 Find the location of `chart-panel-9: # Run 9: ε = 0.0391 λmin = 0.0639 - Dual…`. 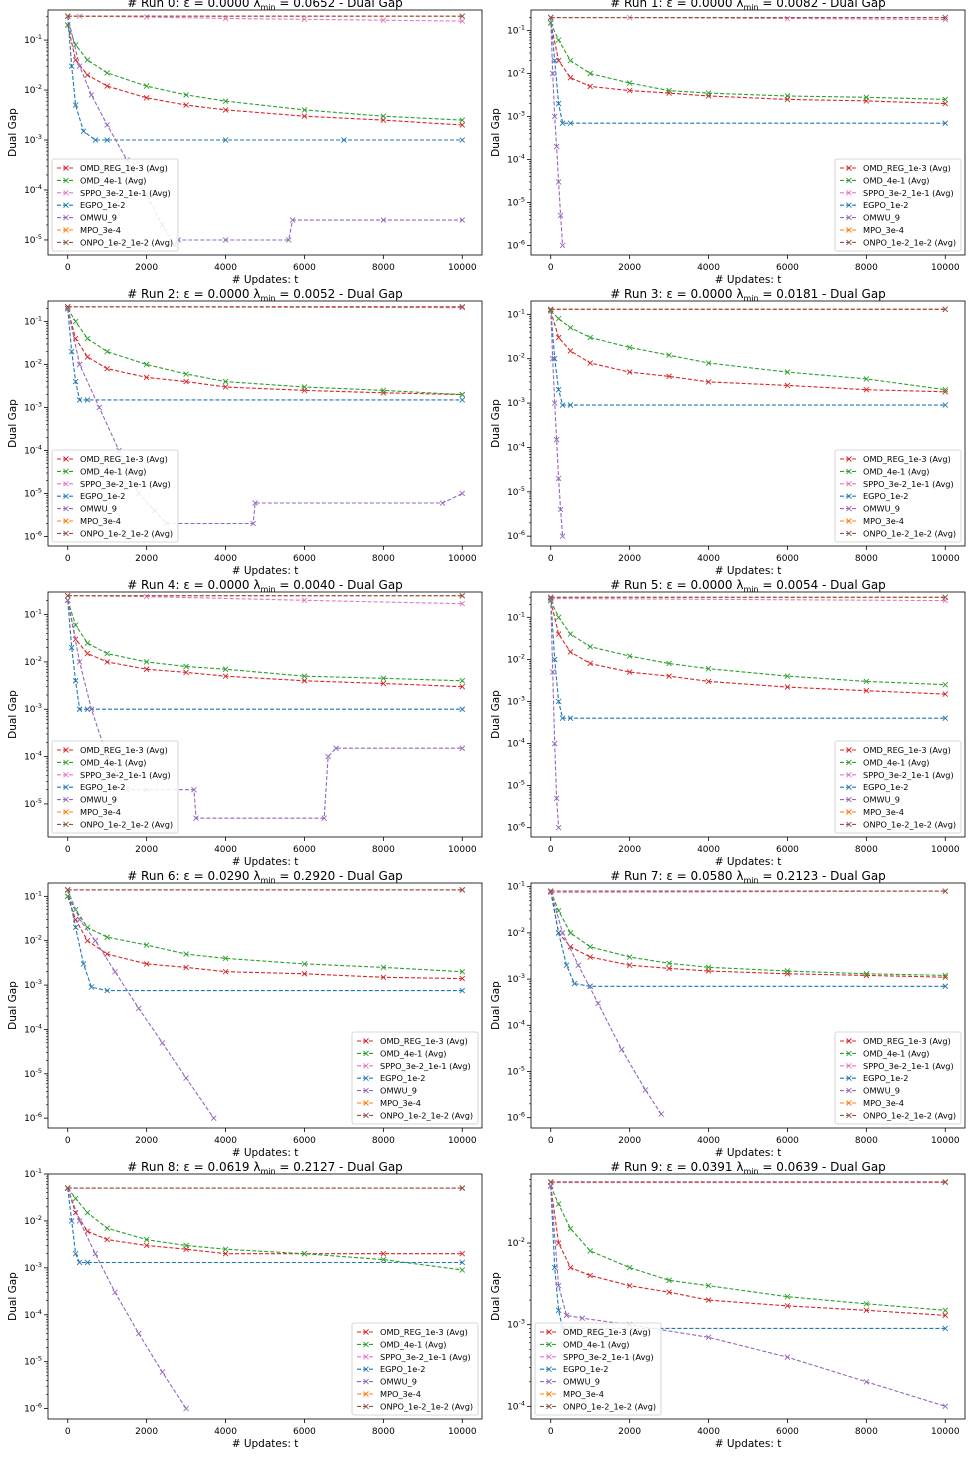

chart-panel-9: # Run 9: ε = 0.0391 λmin = 0.0639 - Dual… is located at coordinates (728, 1305).